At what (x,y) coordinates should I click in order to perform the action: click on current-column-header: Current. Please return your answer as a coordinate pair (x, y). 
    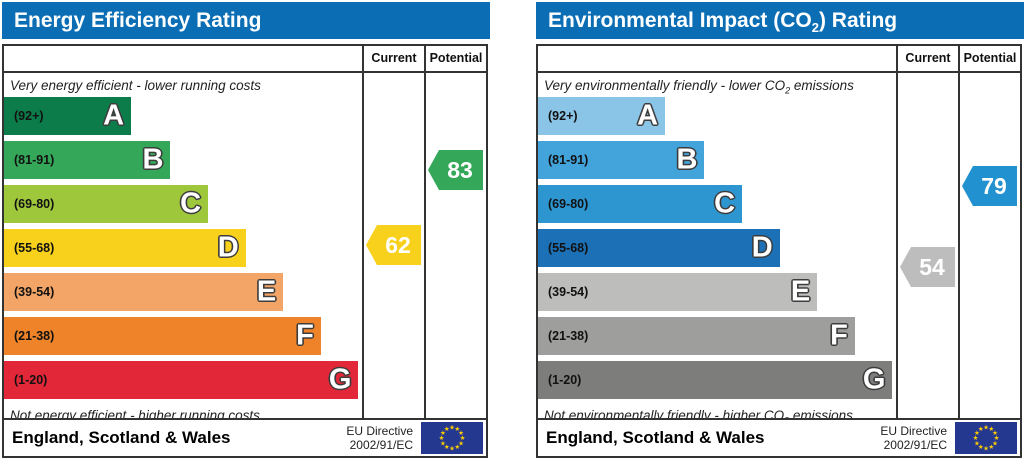
    Looking at the image, I should click on (927, 58).